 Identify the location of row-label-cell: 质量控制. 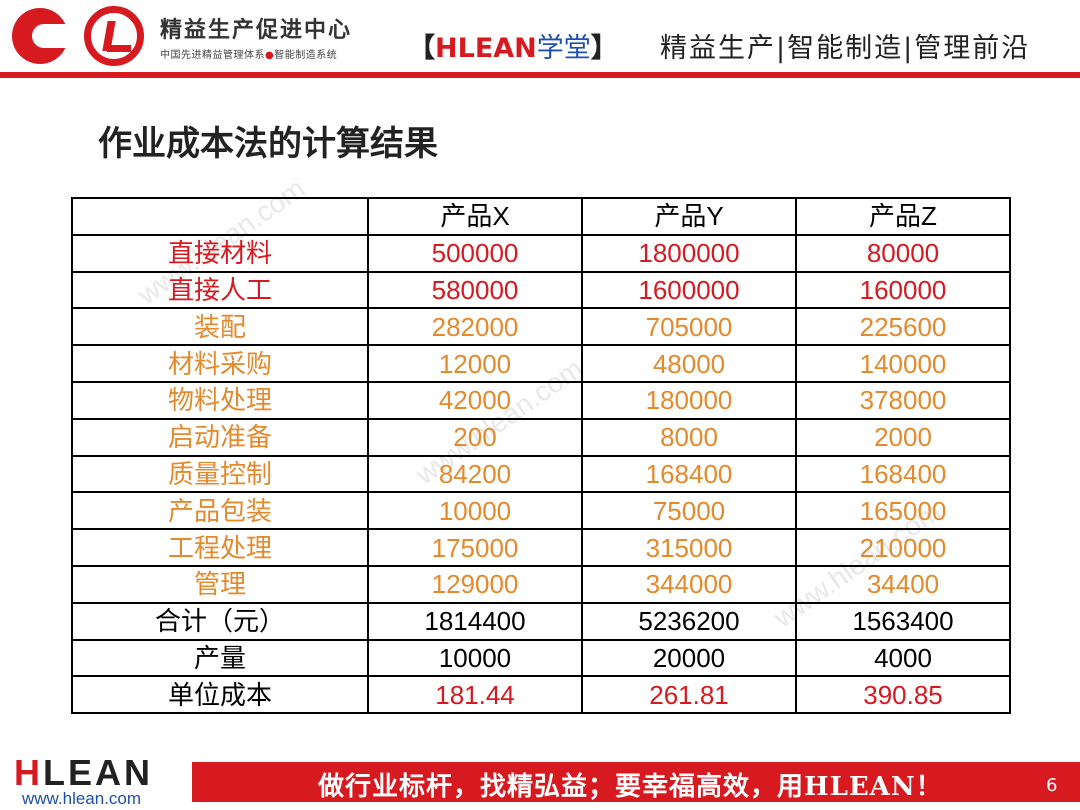
(220, 474).